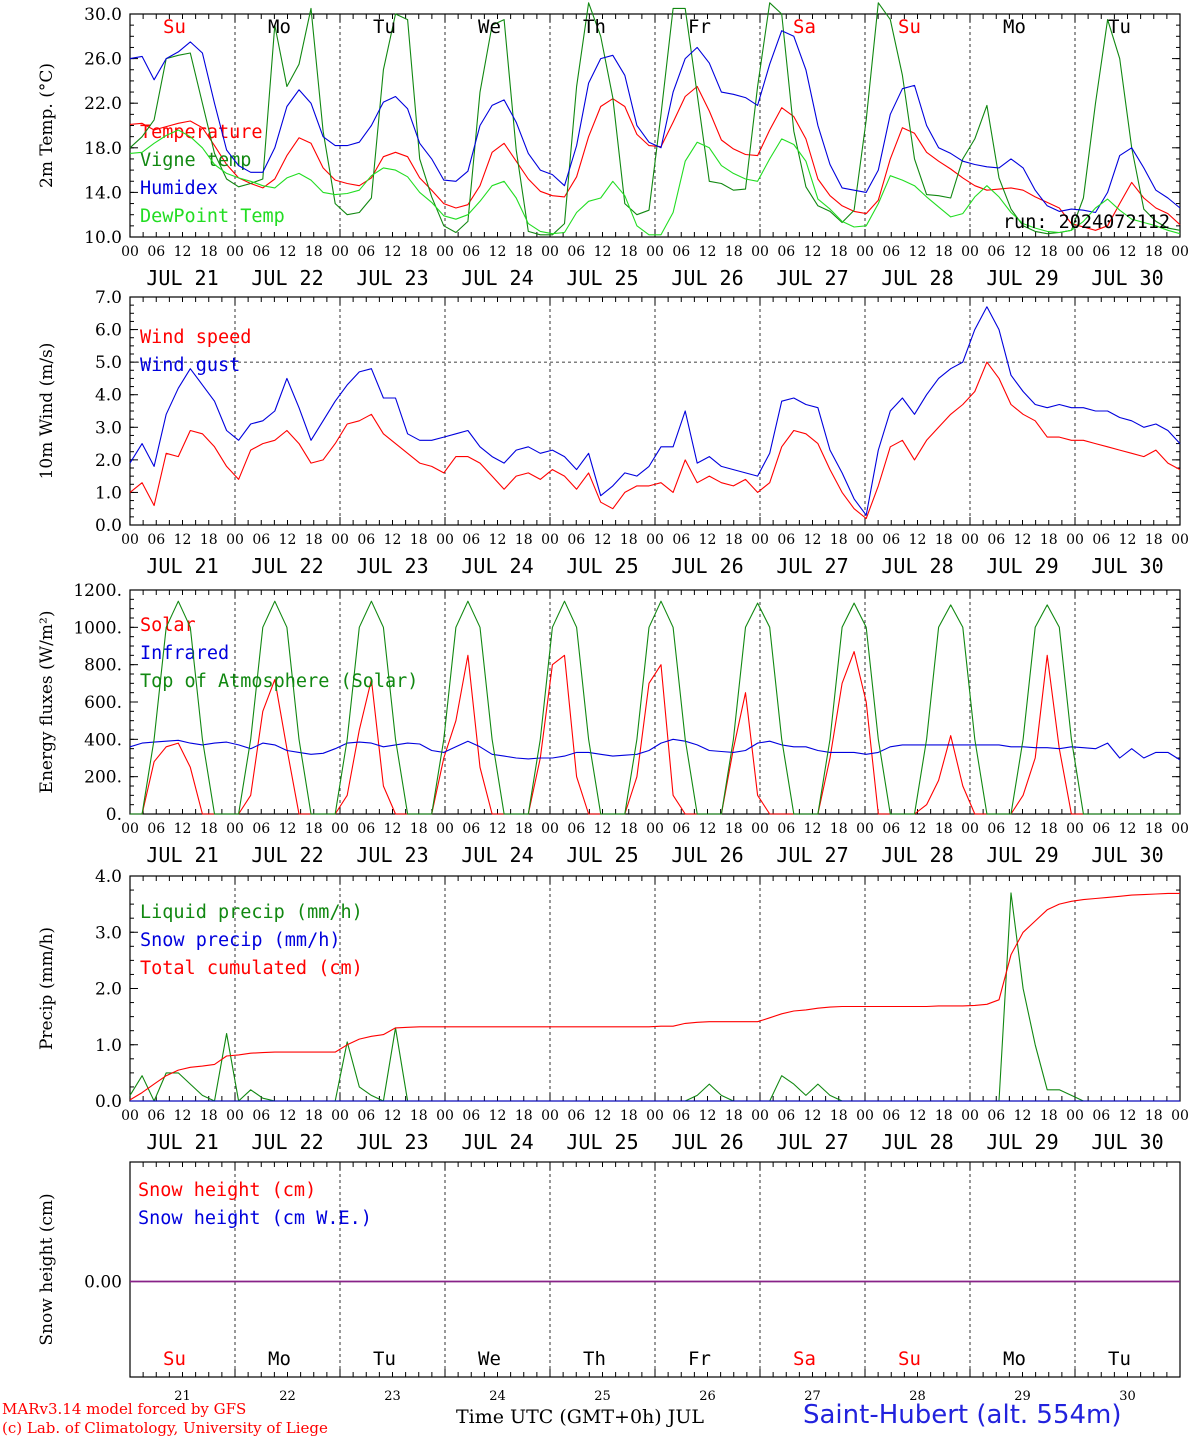 The height and width of the screenshot is (1440, 1194). Describe the element at coordinates (108, 396) in the screenshot. I see `y-tick-label: 4.0` at that location.